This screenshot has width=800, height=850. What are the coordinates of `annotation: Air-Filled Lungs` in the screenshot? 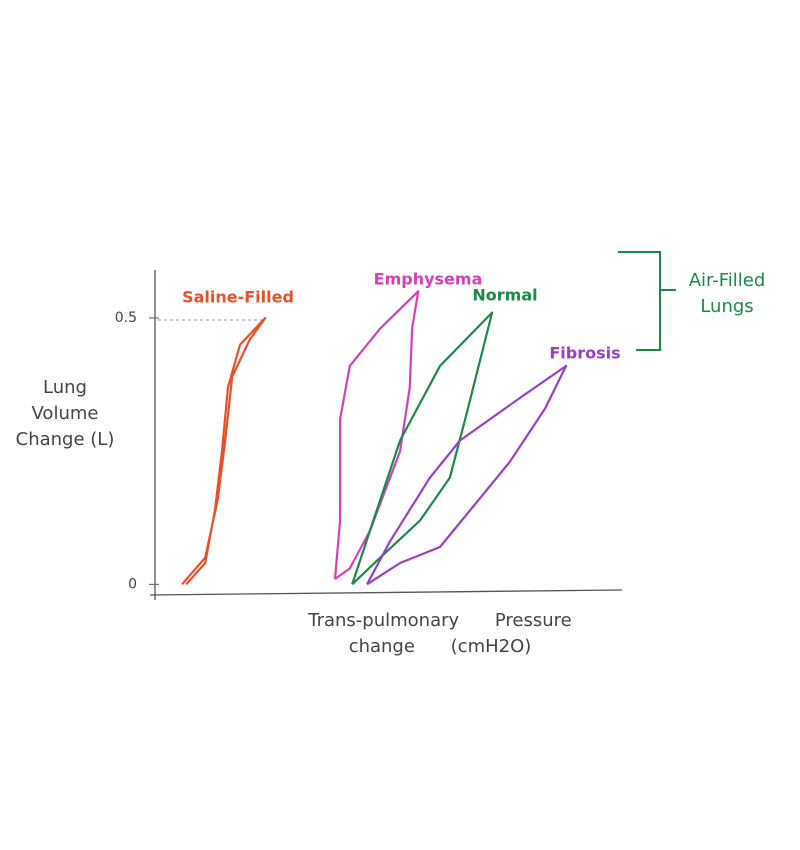 It's located at (727, 293).